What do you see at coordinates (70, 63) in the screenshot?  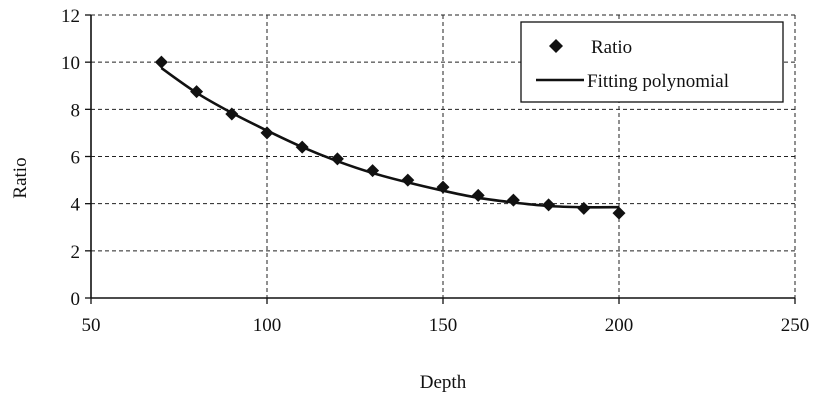 I see `y-tick-label: 10` at bounding box center [70, 63].